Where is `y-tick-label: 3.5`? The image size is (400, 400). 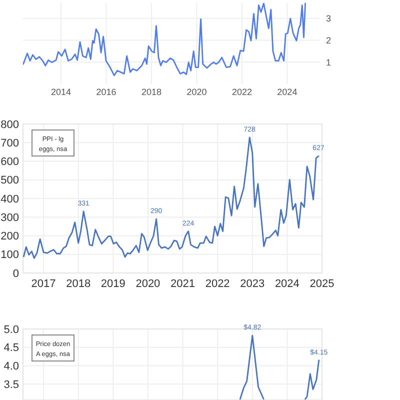
y-tick-label: 3.5 is located at coordinates (11, 385).